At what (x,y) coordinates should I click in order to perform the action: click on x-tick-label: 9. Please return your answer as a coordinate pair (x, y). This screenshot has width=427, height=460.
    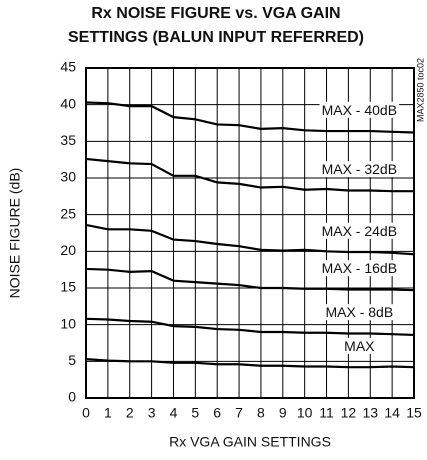
    Looking at the image, I should click on (283, 413).